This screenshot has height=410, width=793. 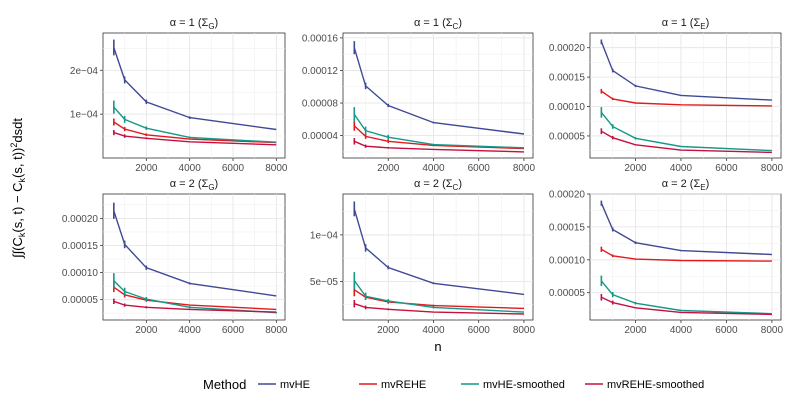 I want to click on legend-item-mvREHE-smoothed: mvREHE-smoothed, so click(x=644, y=385).